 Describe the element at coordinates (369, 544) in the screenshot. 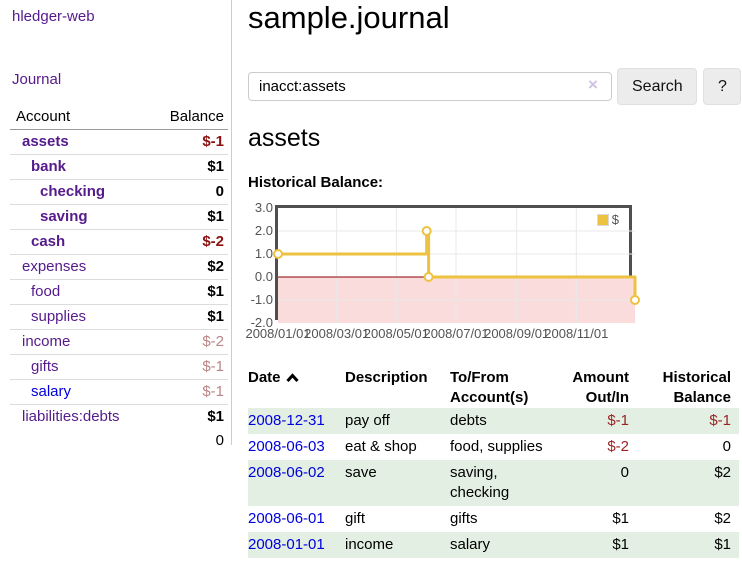

I see `transaction-description: income` at that location.